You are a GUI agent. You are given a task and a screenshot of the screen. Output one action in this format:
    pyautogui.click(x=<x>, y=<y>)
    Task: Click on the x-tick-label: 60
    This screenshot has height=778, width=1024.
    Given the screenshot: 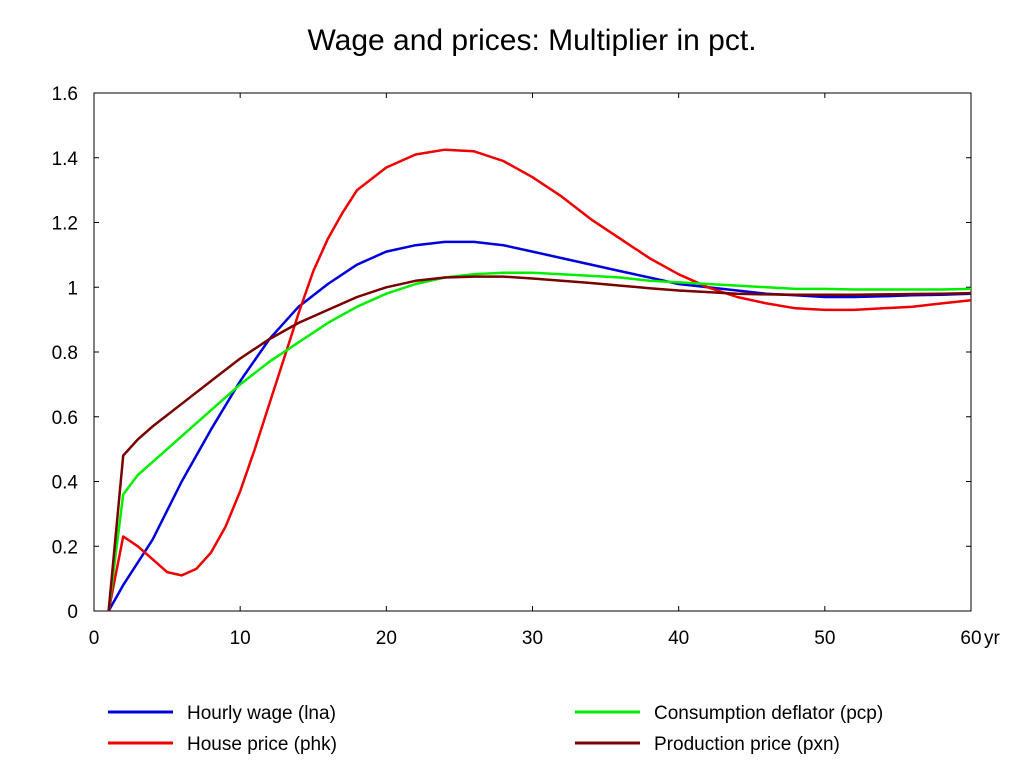 What is the action you would take?
    pyautogui.click(x=970, y=638)
    